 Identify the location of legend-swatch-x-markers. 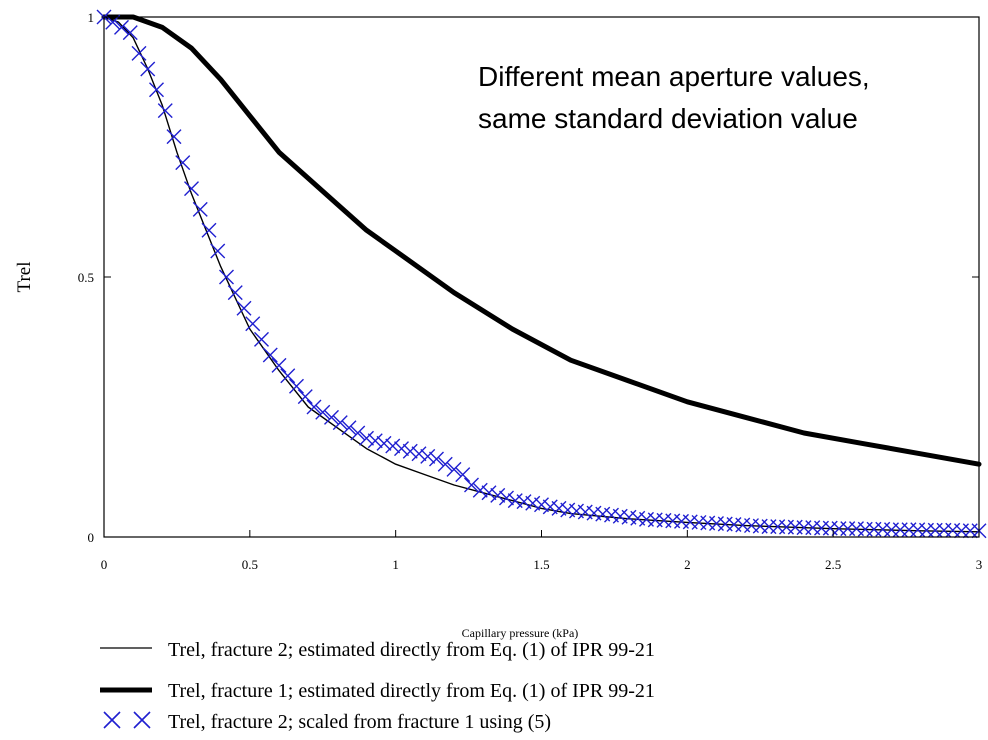
(127, 720).